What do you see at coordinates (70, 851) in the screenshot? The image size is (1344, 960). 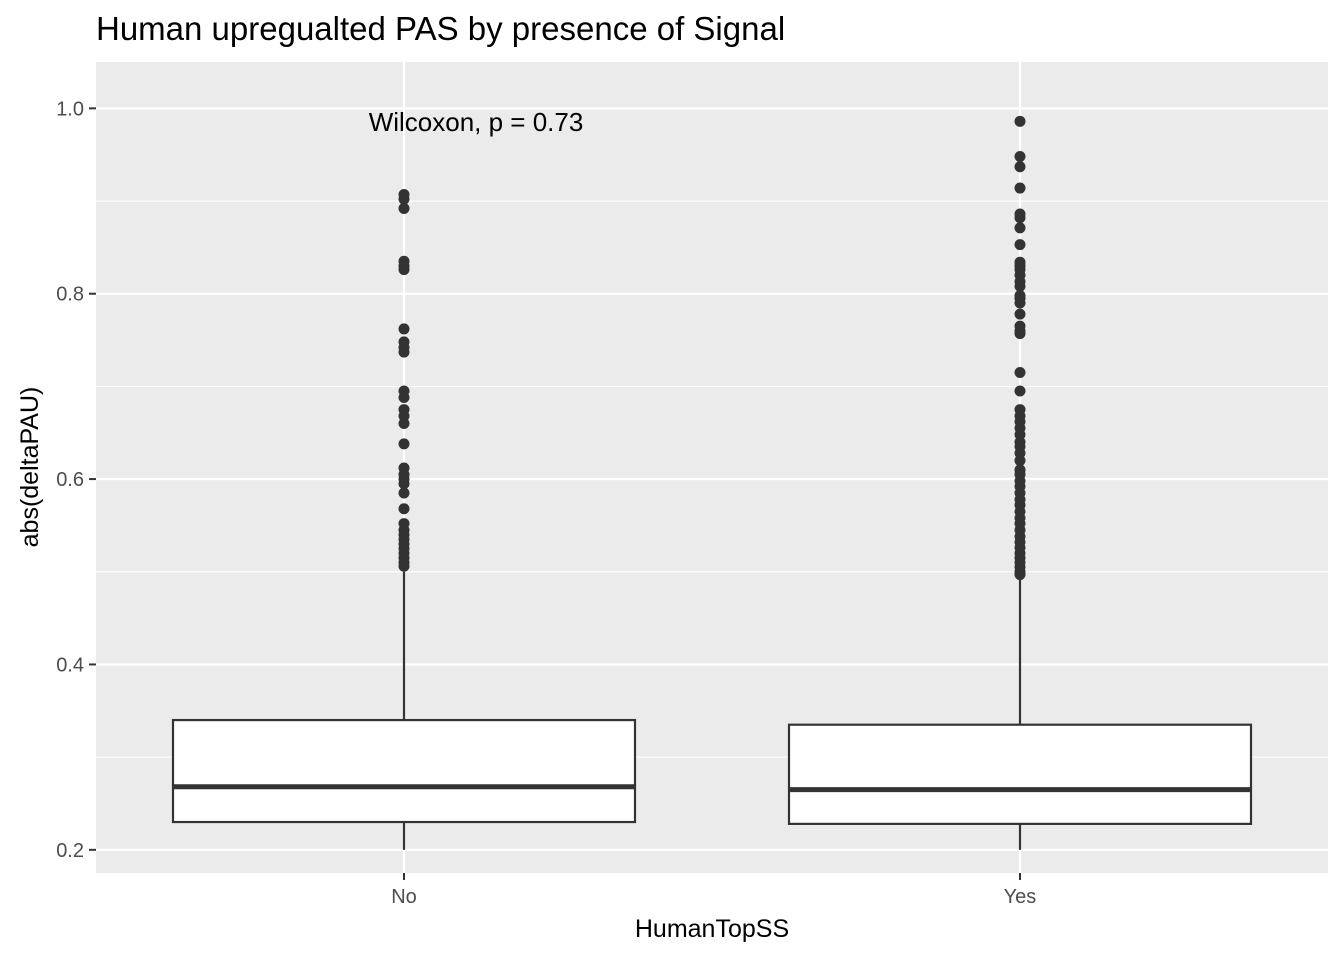 I see `y-tick-label: 0.2` at bounding box center [70, 851].